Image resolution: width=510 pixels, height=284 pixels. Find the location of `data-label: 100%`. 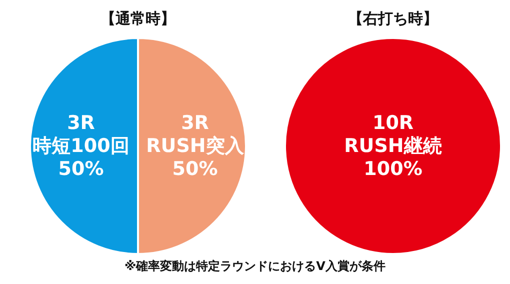

data-label: 100% is located at coordinates (393, 169).